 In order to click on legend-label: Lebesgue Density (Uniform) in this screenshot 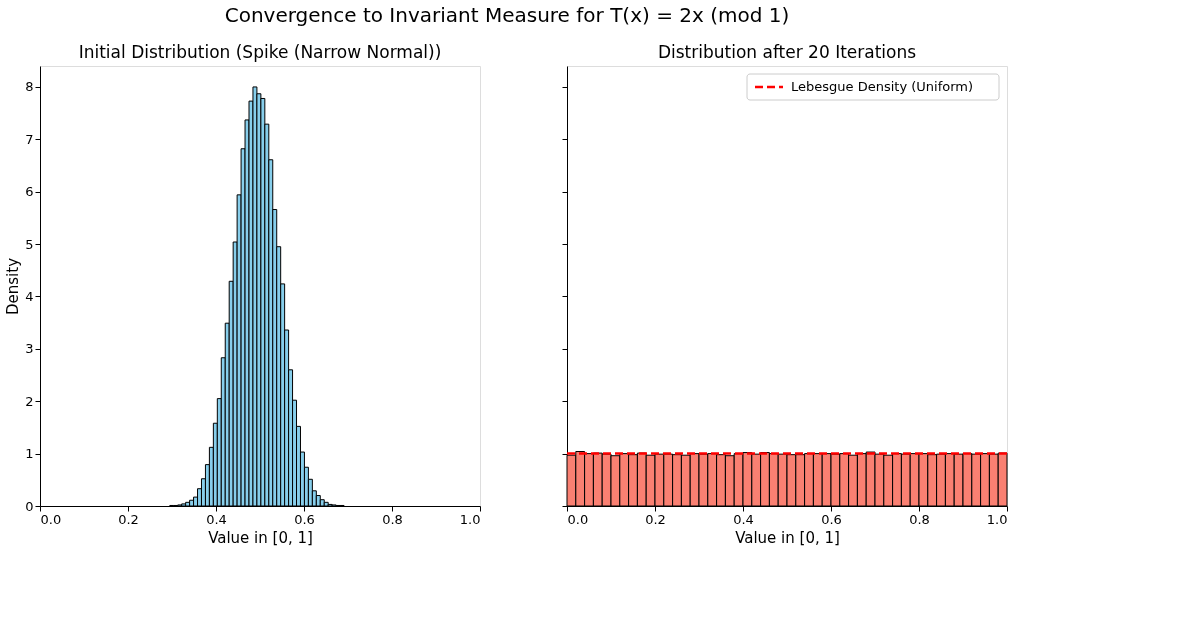, I will do `click(882, 86)`.